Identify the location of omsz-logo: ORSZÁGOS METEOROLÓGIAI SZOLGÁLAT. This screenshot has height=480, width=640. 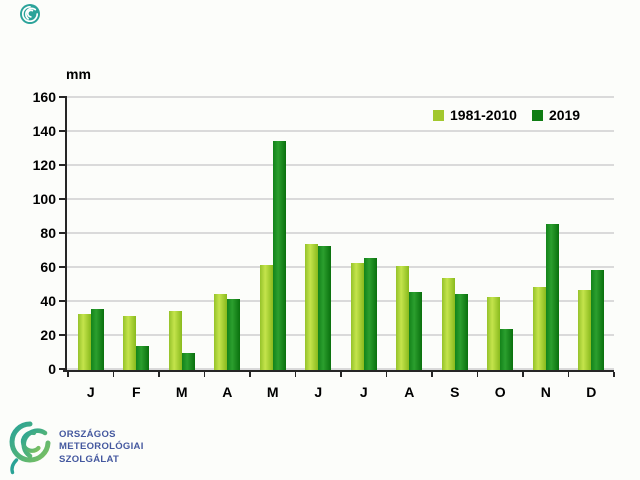
(76, 447).